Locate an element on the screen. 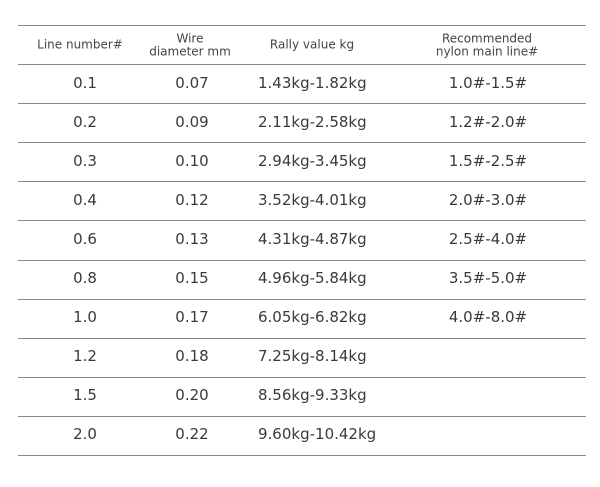  table-cell: 0.18 is located at coordinates (192, 356).